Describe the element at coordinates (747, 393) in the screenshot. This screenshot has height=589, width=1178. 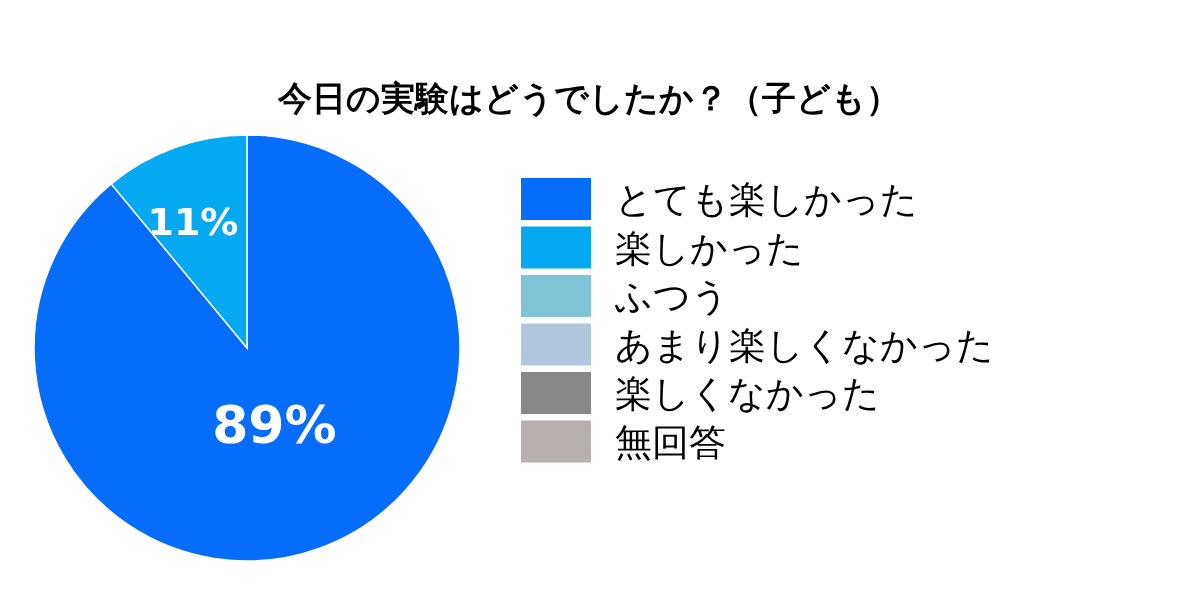
I see `legend-label: 楽しくなかった` at that location.